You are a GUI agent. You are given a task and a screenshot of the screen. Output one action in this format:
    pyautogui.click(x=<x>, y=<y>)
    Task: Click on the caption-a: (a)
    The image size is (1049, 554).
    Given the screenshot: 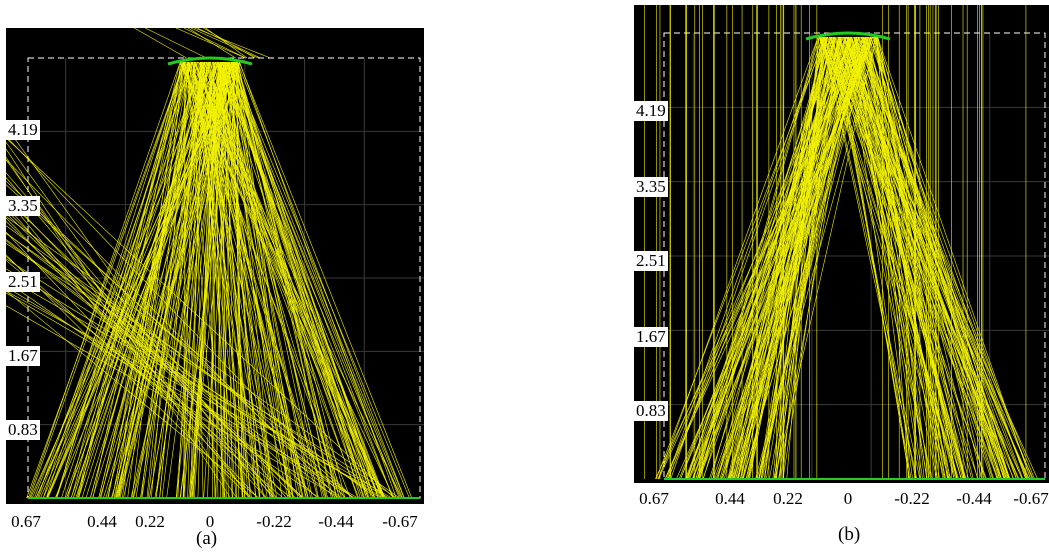 What is the action you would take?
    pyautogui.click(x=207, y=538)
    